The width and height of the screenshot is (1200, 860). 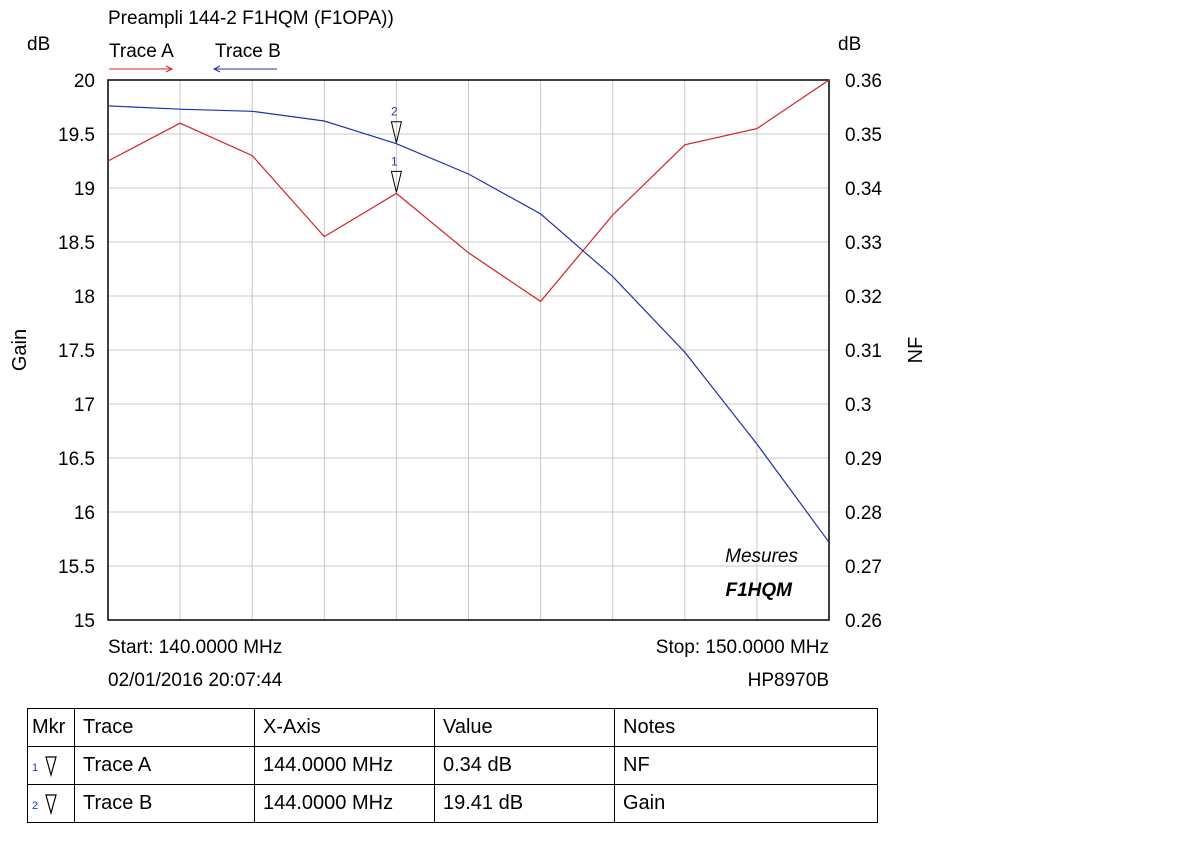 I want to click on right-axis-tick-label: 0.32, so click(x=863, y=297).